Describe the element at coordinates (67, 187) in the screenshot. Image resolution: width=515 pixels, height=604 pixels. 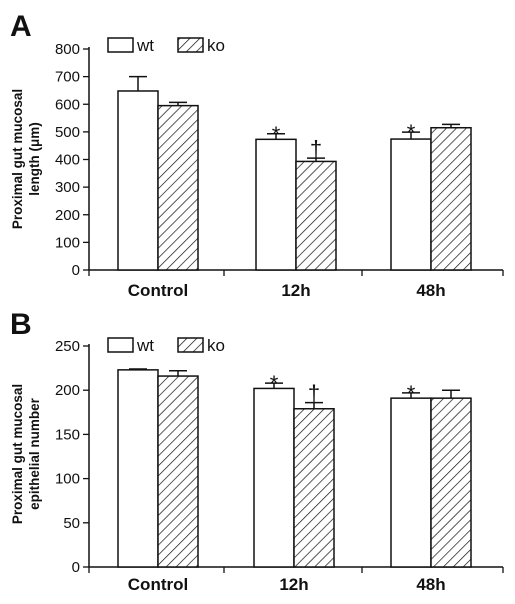
I see `y-tick-label: 300` at that location.